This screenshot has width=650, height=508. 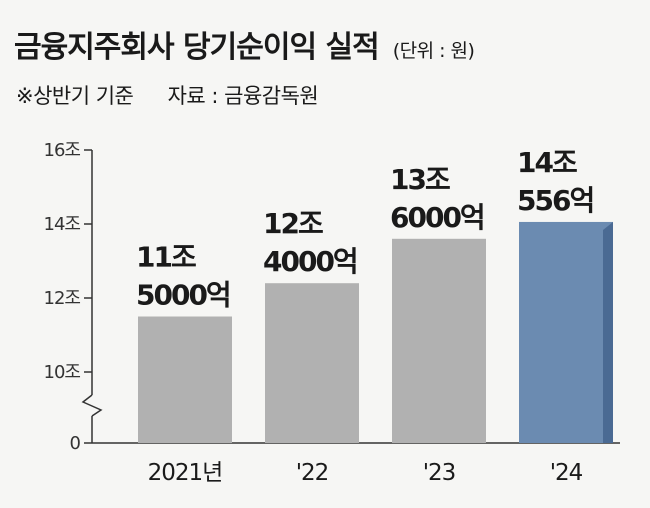 What do you see at coordinates (92, 405) in the screenshot?
I see `axis-break-mark` at bounding box center [92, 405].